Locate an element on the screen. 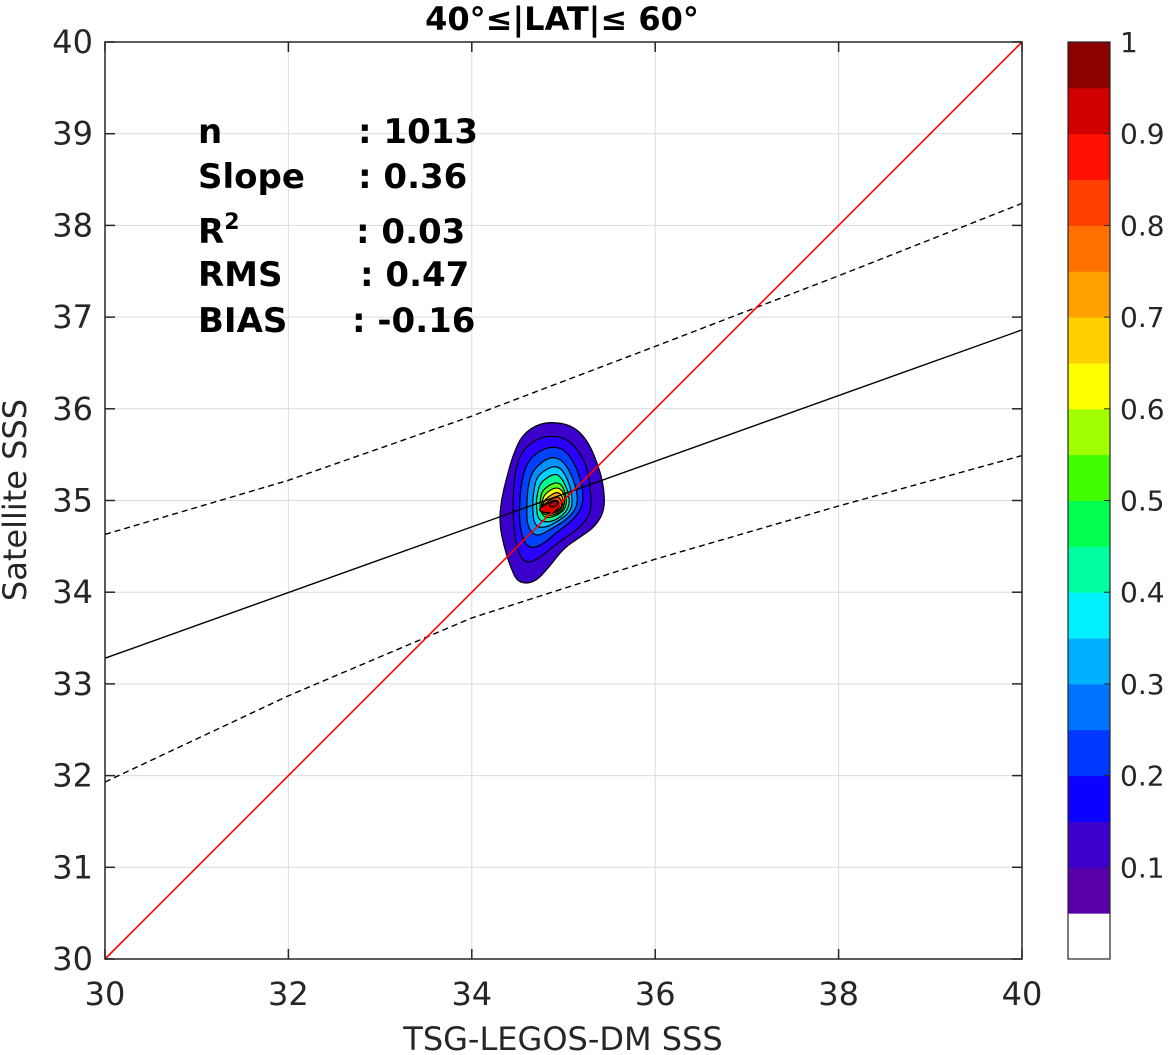  x-tick-label: 32 is located at coordinates (288, 994).